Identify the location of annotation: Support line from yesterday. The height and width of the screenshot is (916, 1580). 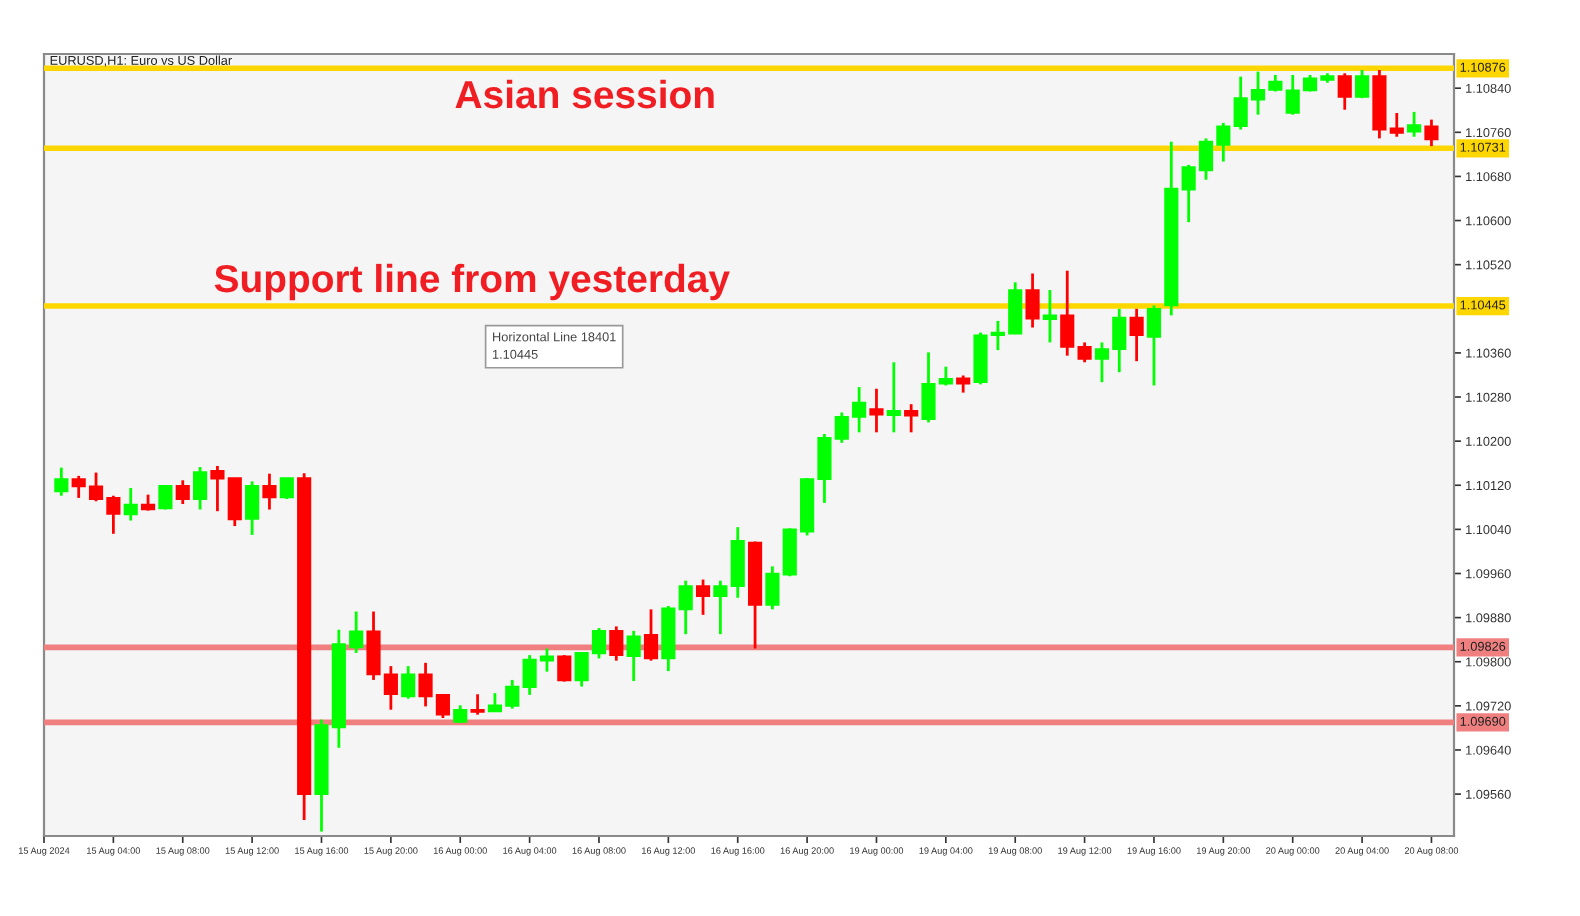
(472, 282).